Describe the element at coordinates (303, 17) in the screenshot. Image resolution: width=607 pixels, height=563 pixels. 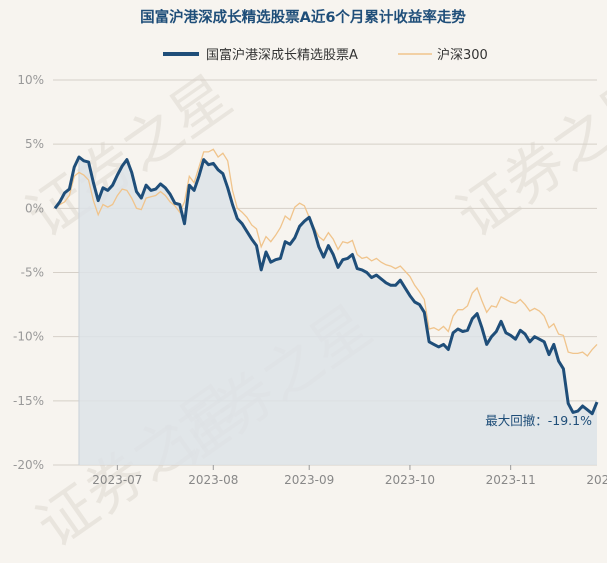
I see `chart-title: 国富沪港深成长精选股票A近6个月累计收益率走势` at that location.